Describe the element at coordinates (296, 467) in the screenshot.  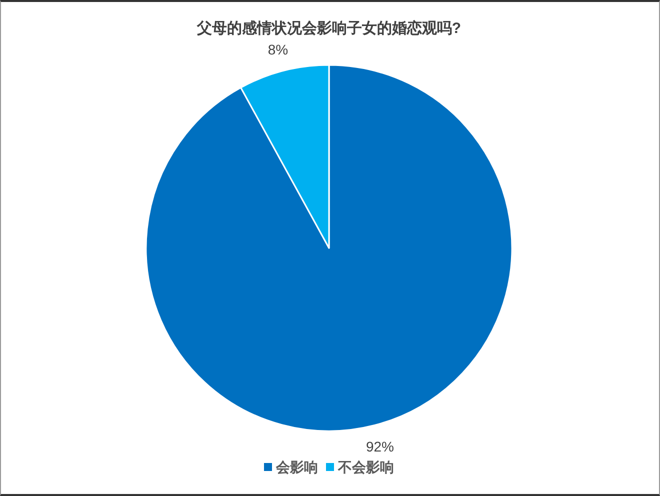
I see `legend-label: 会影响` at that location.